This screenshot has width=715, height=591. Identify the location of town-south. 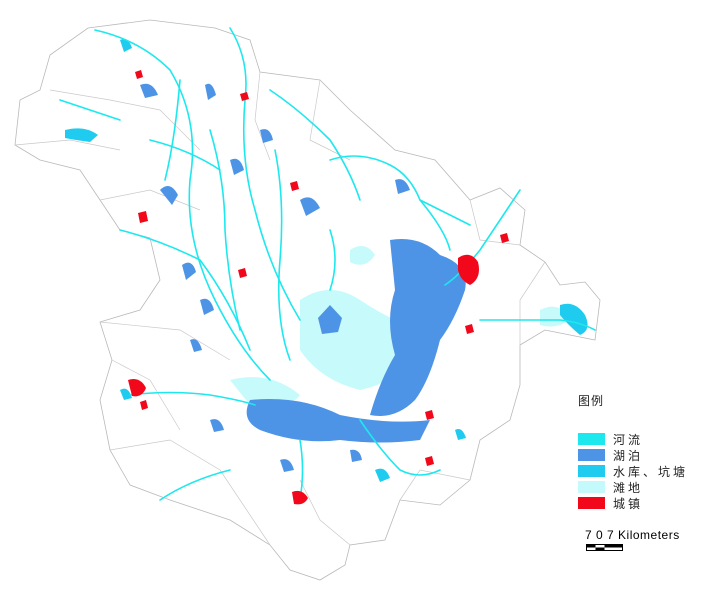
(300, 497).